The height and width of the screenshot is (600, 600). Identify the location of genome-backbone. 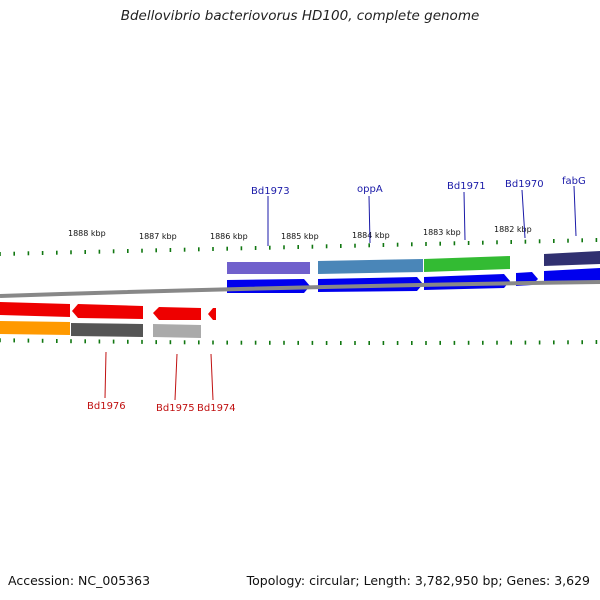
(300, 289).